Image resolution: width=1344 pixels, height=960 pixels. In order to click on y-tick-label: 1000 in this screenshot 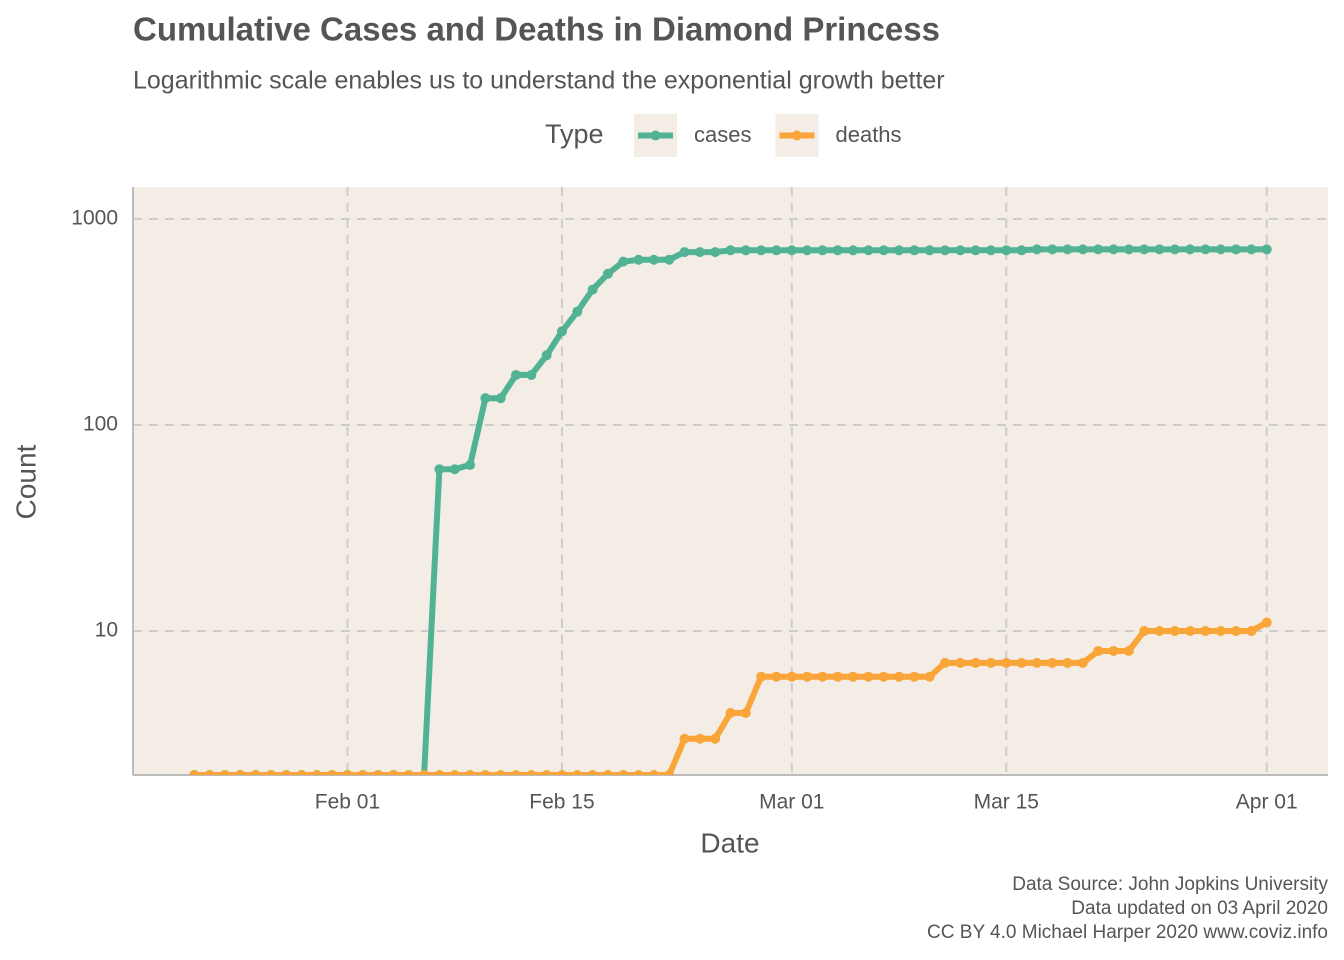, I will do `click(94, 218)`.